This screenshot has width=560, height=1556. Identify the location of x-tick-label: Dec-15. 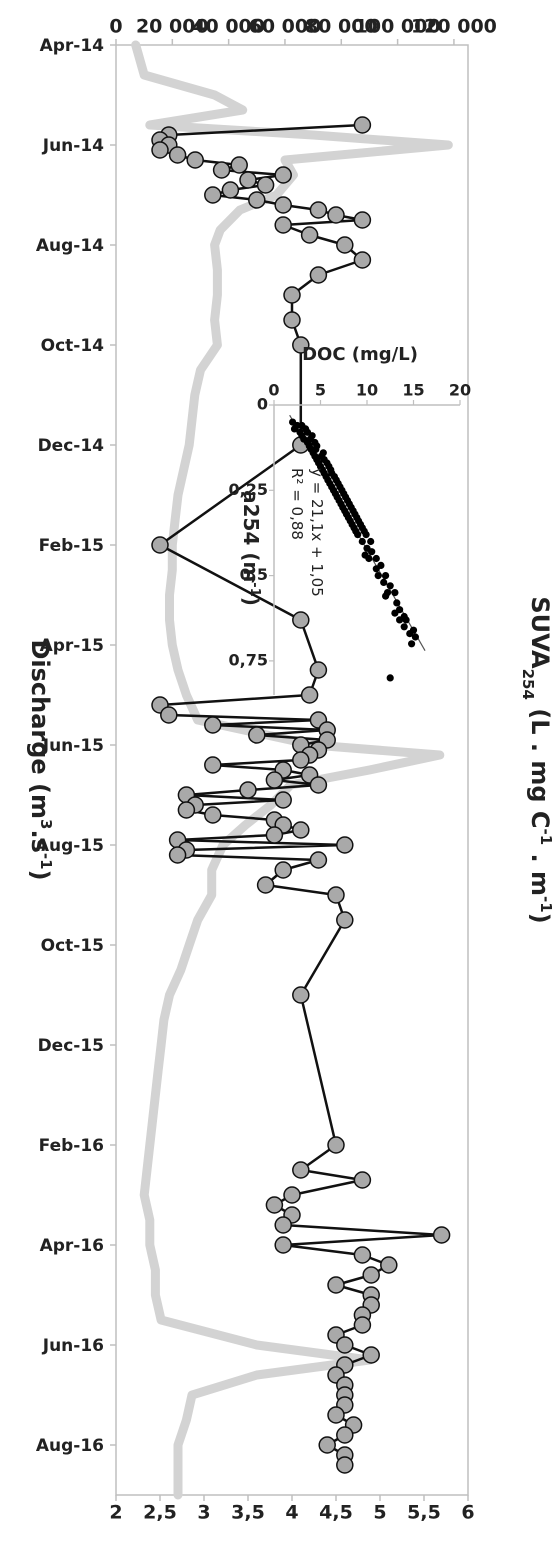
(71, 1046).